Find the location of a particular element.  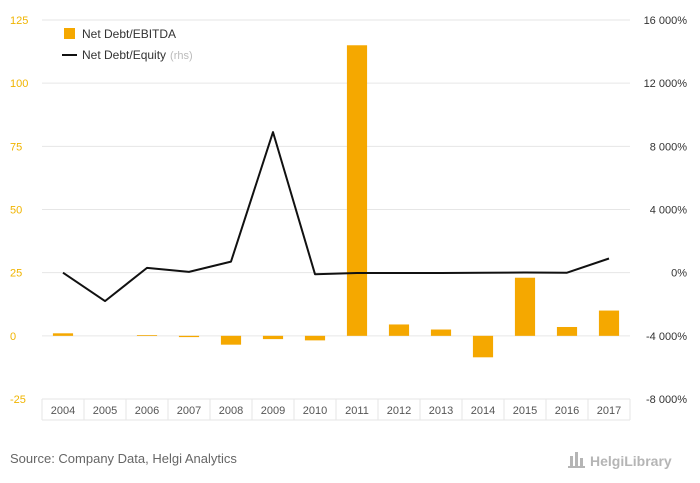

legend-label-net-debt-equity: Net Debt/Equity (rhs) is located at coordinates (137, 55).